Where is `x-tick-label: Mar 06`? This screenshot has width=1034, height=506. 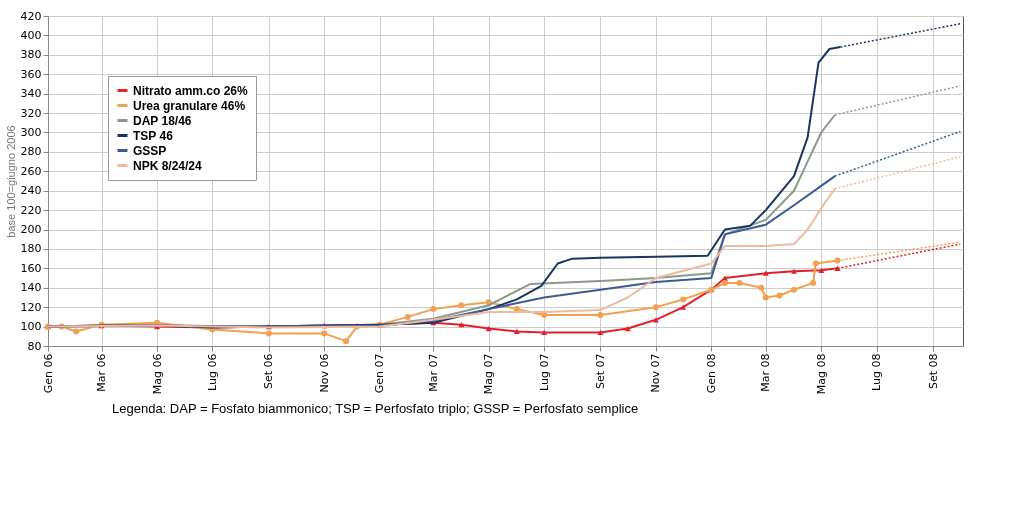
x-tick-label: Mar 06 is located at coordinates (102, 372).